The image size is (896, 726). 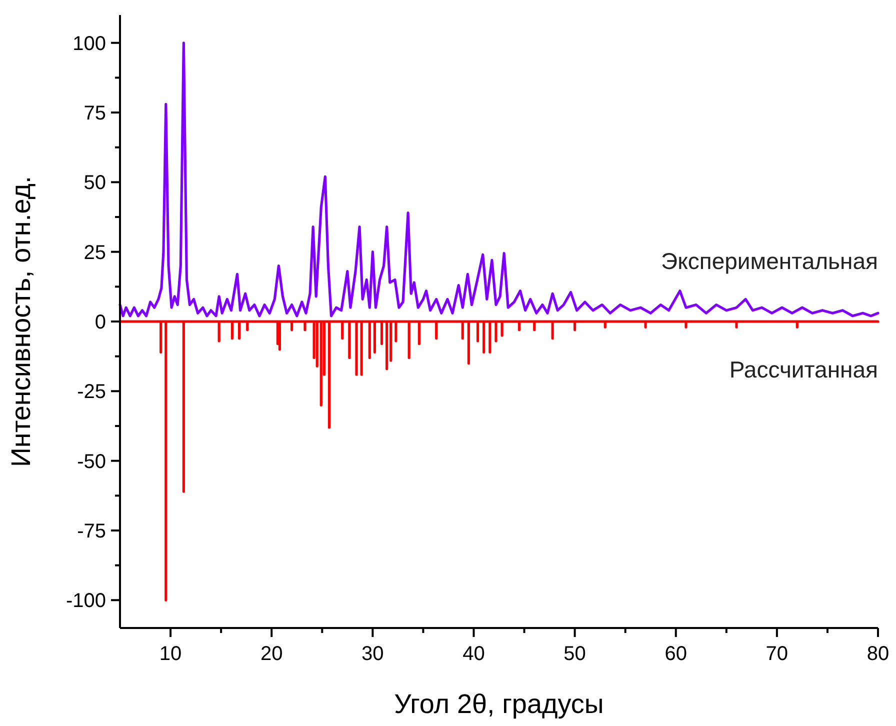 What do you see at coordinates (575, 654) in the screenshot?
I see `x-tick-label: 50` at bounding box center [575, 654].